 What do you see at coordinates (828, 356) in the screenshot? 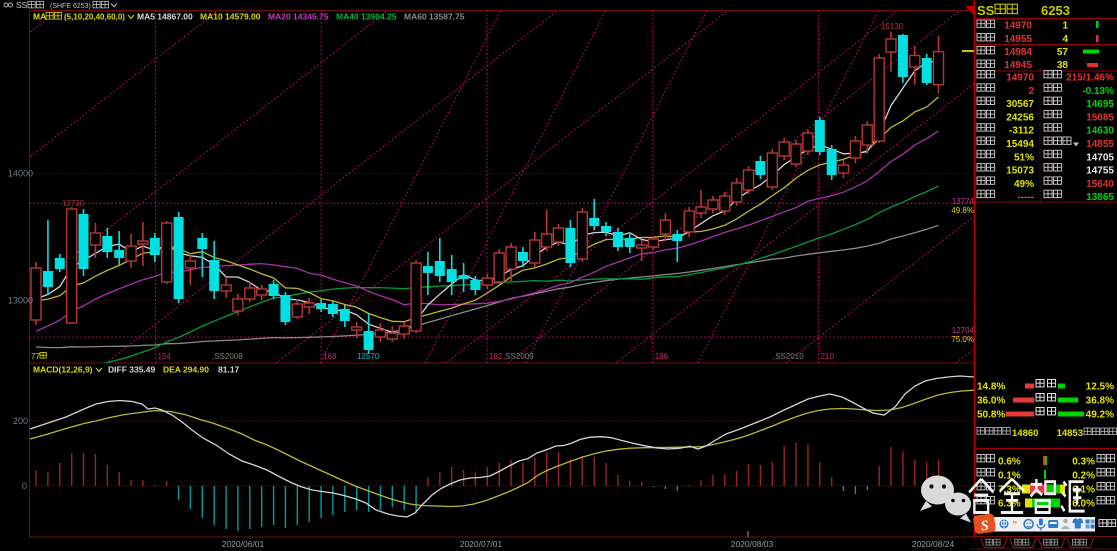
I see `svg-text: 210` at bounding box center [828, 356].